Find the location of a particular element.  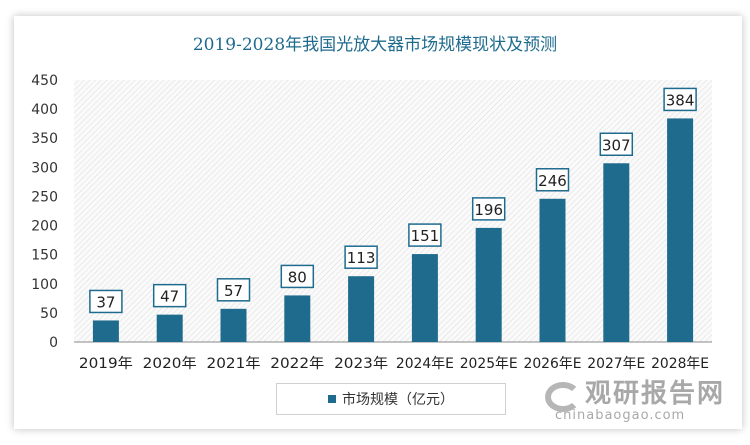

data-label: 384 is located at coordinates (680, 100).